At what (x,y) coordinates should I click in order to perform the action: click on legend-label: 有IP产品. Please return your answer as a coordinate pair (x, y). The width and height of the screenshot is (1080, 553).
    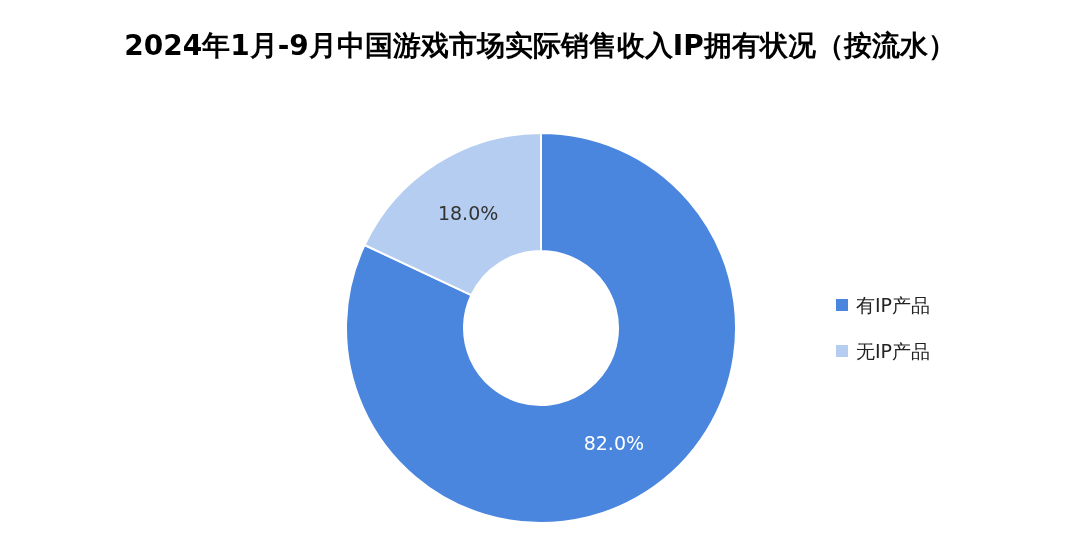
    Looking at the image, I should click on (893, 305).